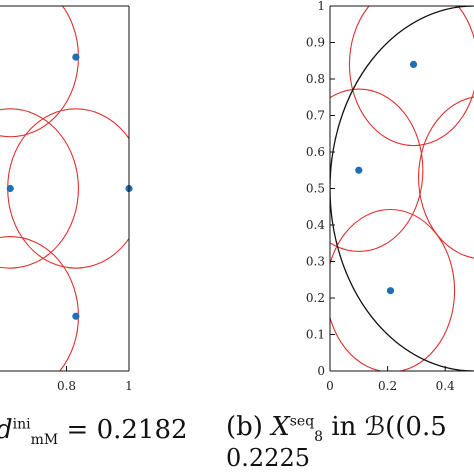 This screenshot has width=474, height=474. Describe the element at coordinates (321, 371) in the screenshot. I see `panel-b-ytick-label-0: 0` at that location.